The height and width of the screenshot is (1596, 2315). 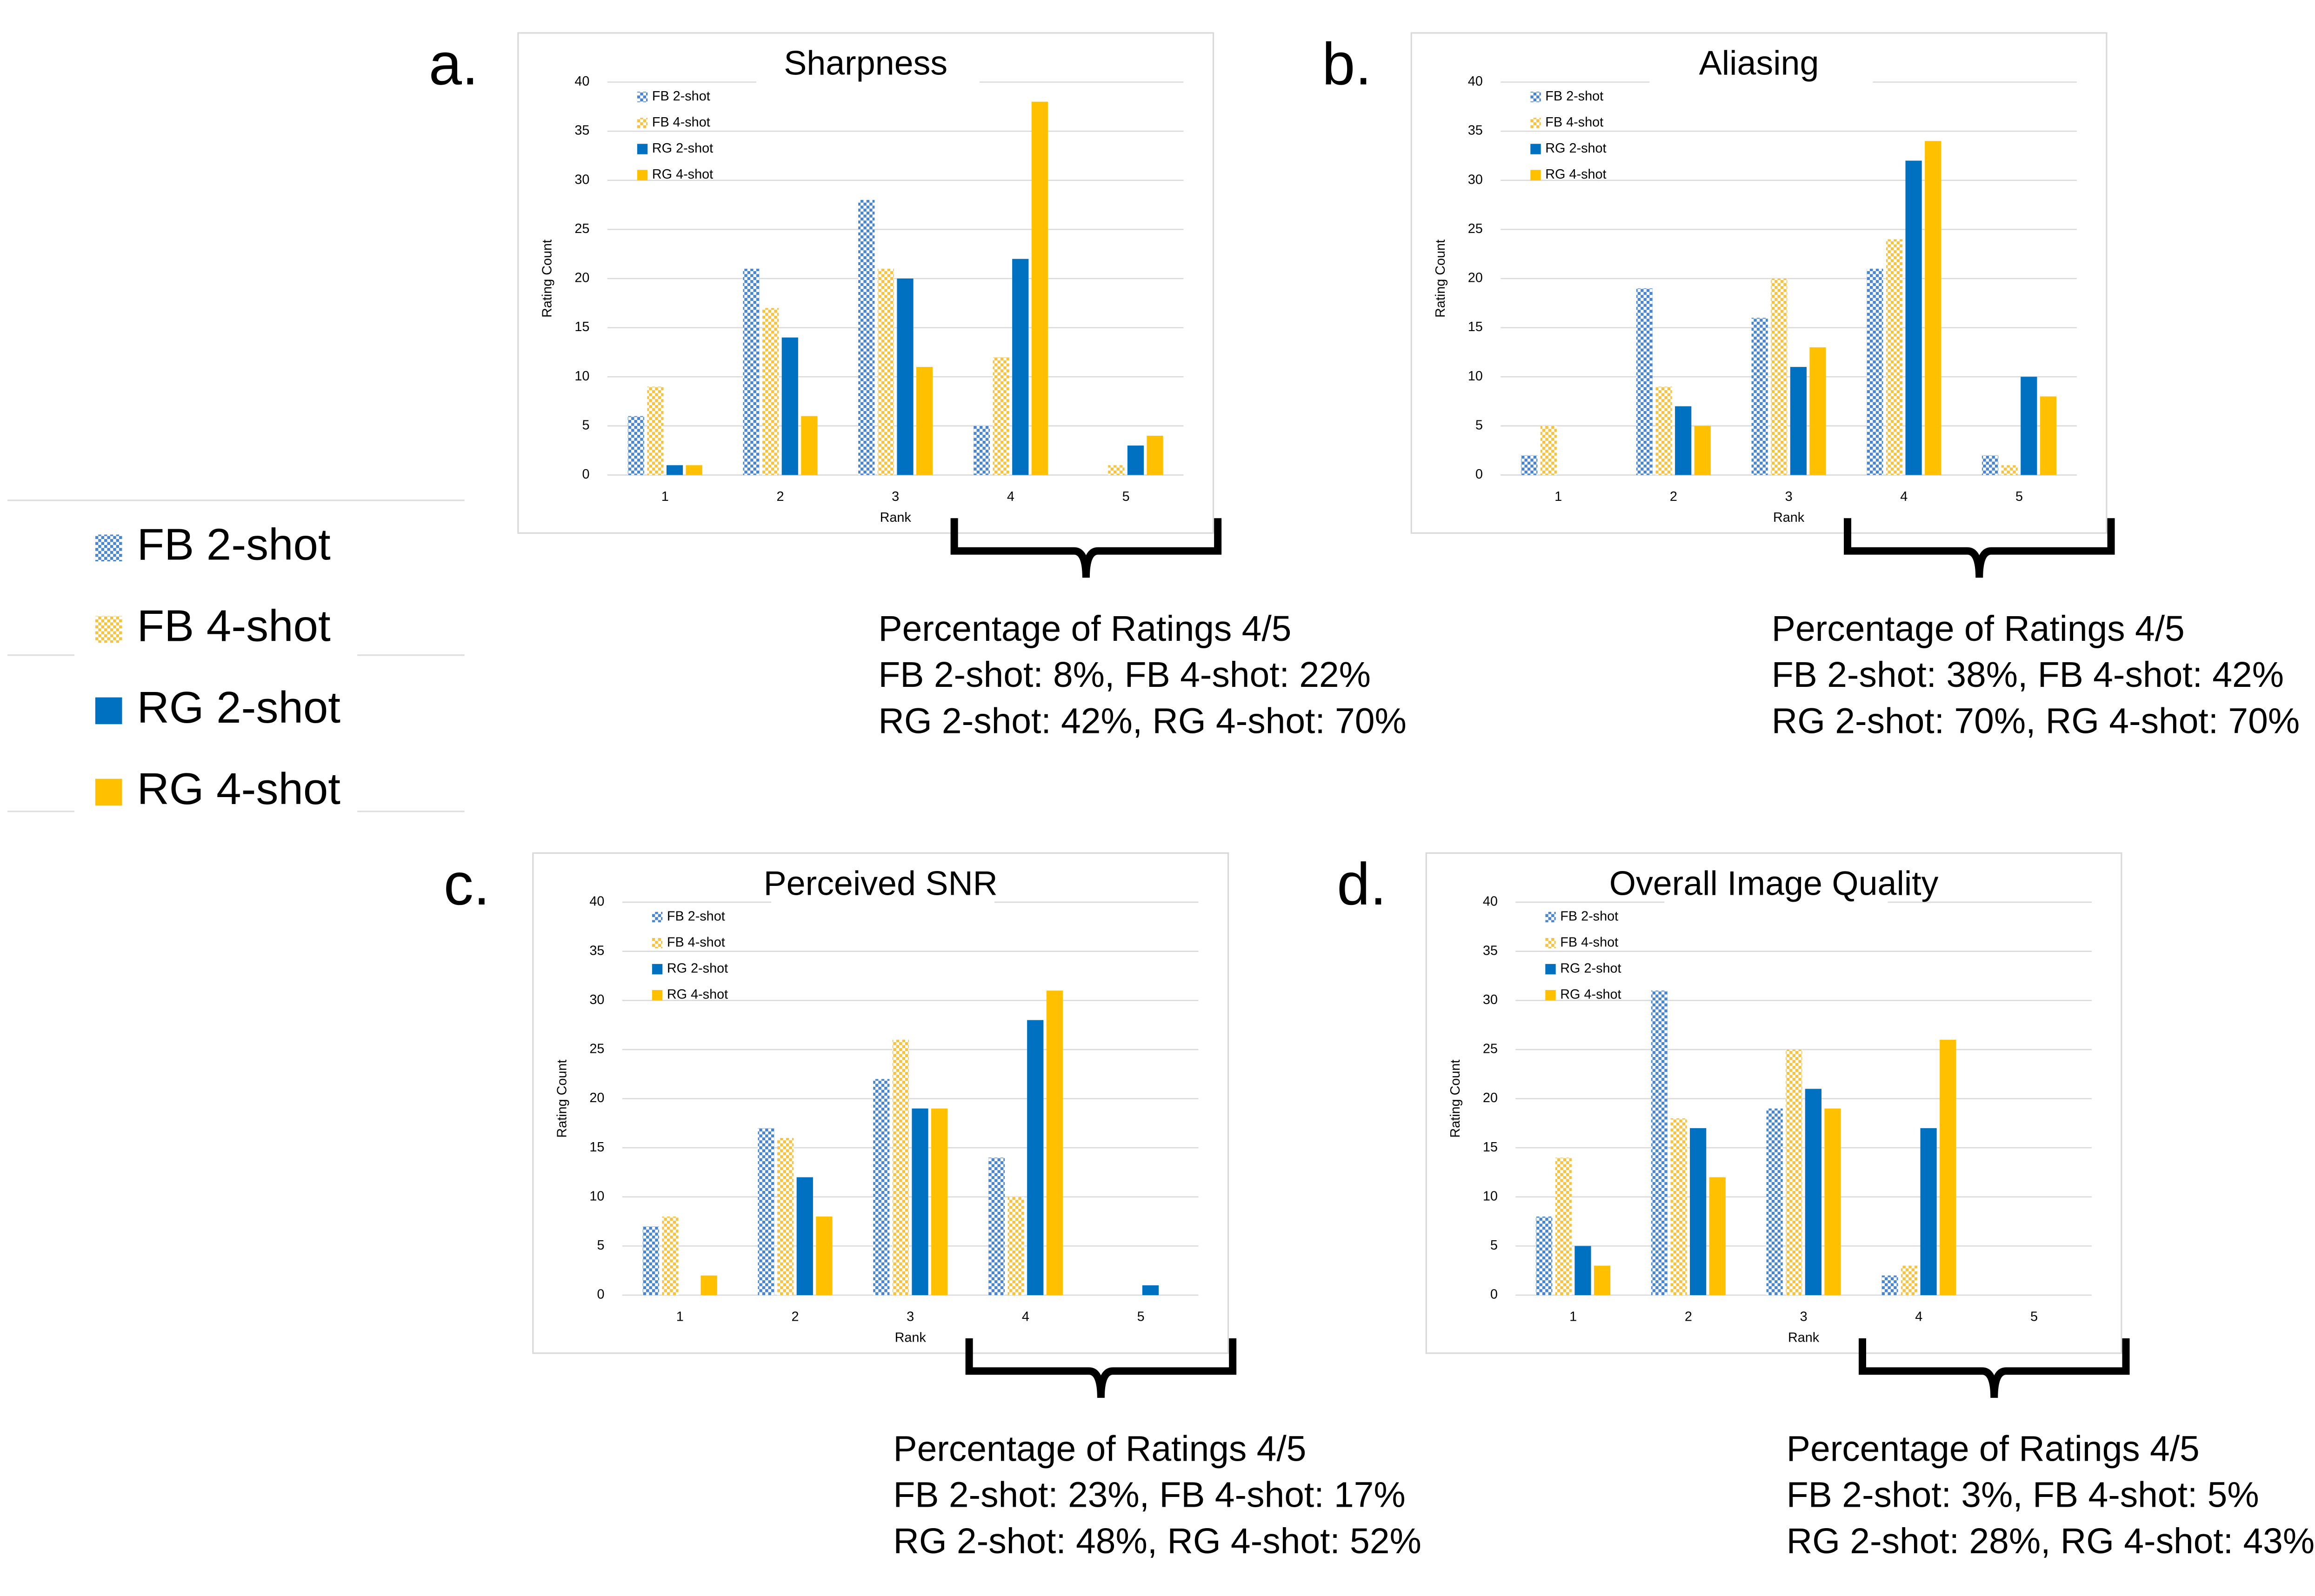 I want to click on shared-legend-label: FB 2-shot, so click(x=233, y=545).